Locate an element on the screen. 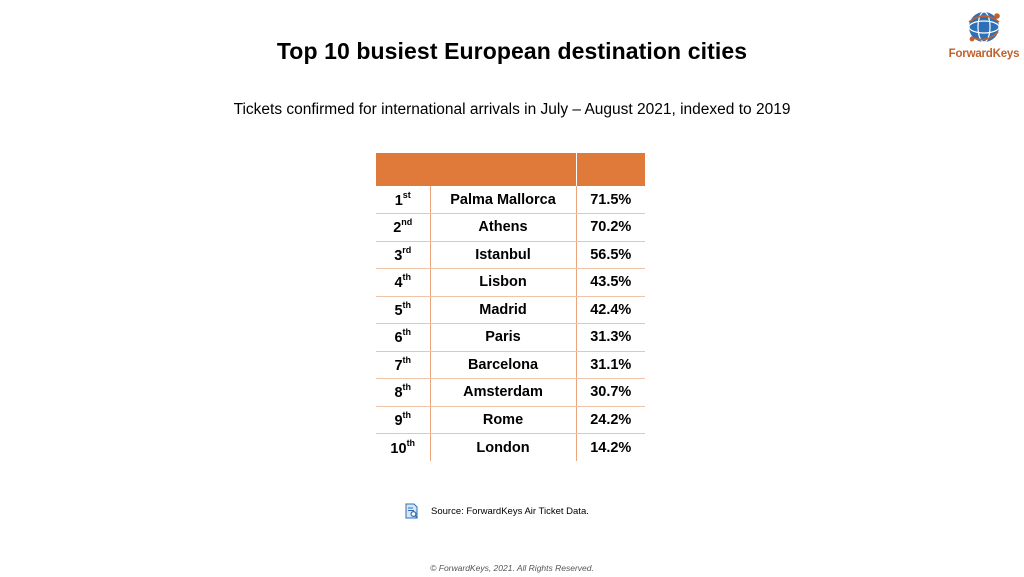 The width and height of the screenshot is (1024, 577). document-search-icon is located at coordinates (411, 511).